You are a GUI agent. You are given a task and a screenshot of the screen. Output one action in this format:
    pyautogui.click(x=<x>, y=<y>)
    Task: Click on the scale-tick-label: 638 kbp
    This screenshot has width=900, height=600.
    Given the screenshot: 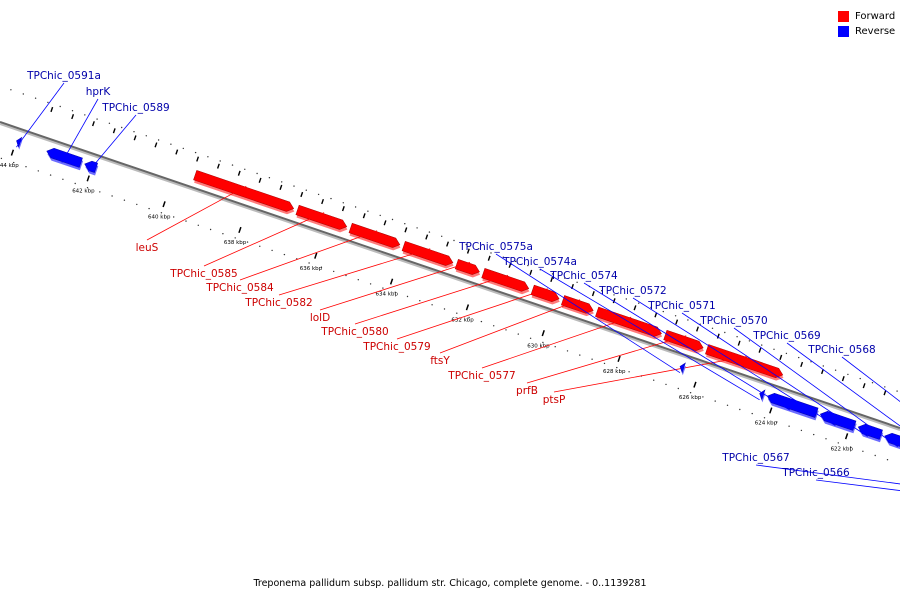 What is the action you would take?
    pyautogui.click(x=235, y=243)
    